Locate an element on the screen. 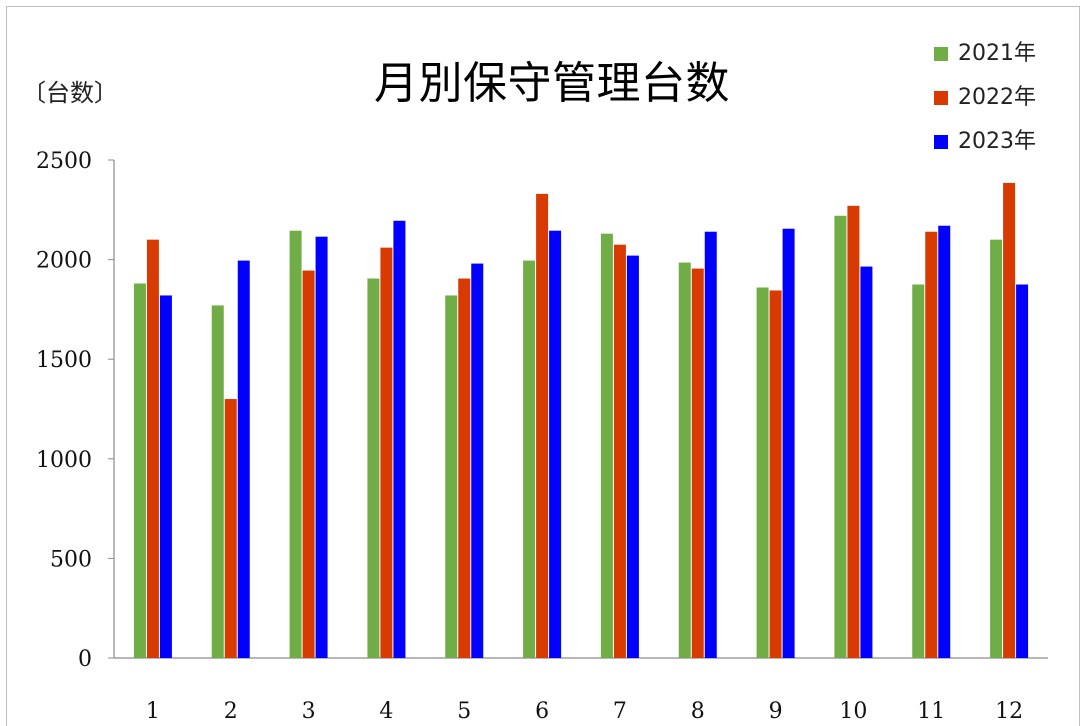 The height and width of the screenshot is (726, 1086). legend: 2021年 2022年 2023年 is located at coordinates (1004, 98).